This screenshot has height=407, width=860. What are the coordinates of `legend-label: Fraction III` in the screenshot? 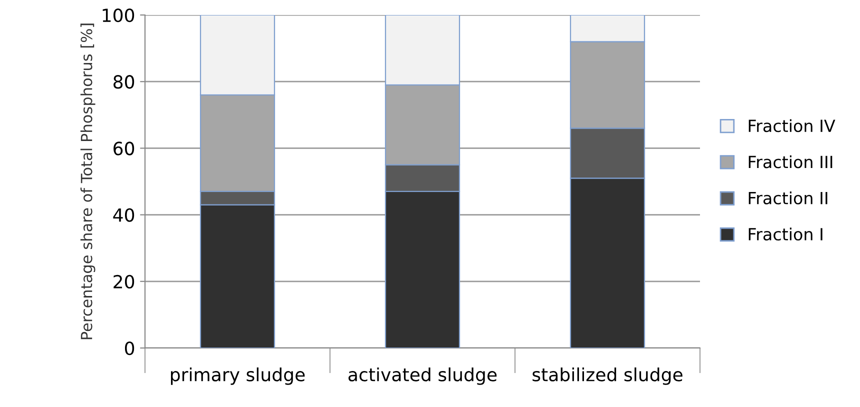 It's located at (790, 161).